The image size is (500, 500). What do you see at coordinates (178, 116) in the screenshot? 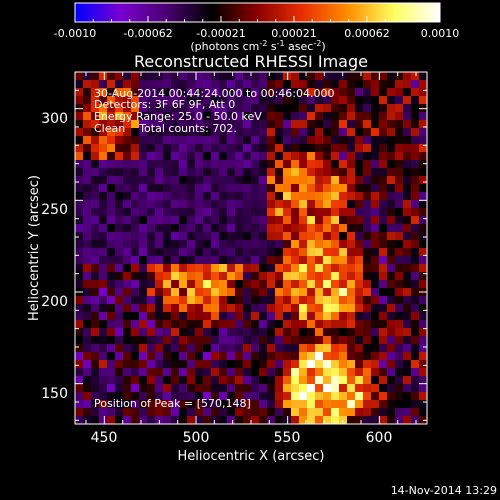
I see `info-line-2: Energy Range: 25.0 - 50.0 keV` at bounding box center [178, 116].